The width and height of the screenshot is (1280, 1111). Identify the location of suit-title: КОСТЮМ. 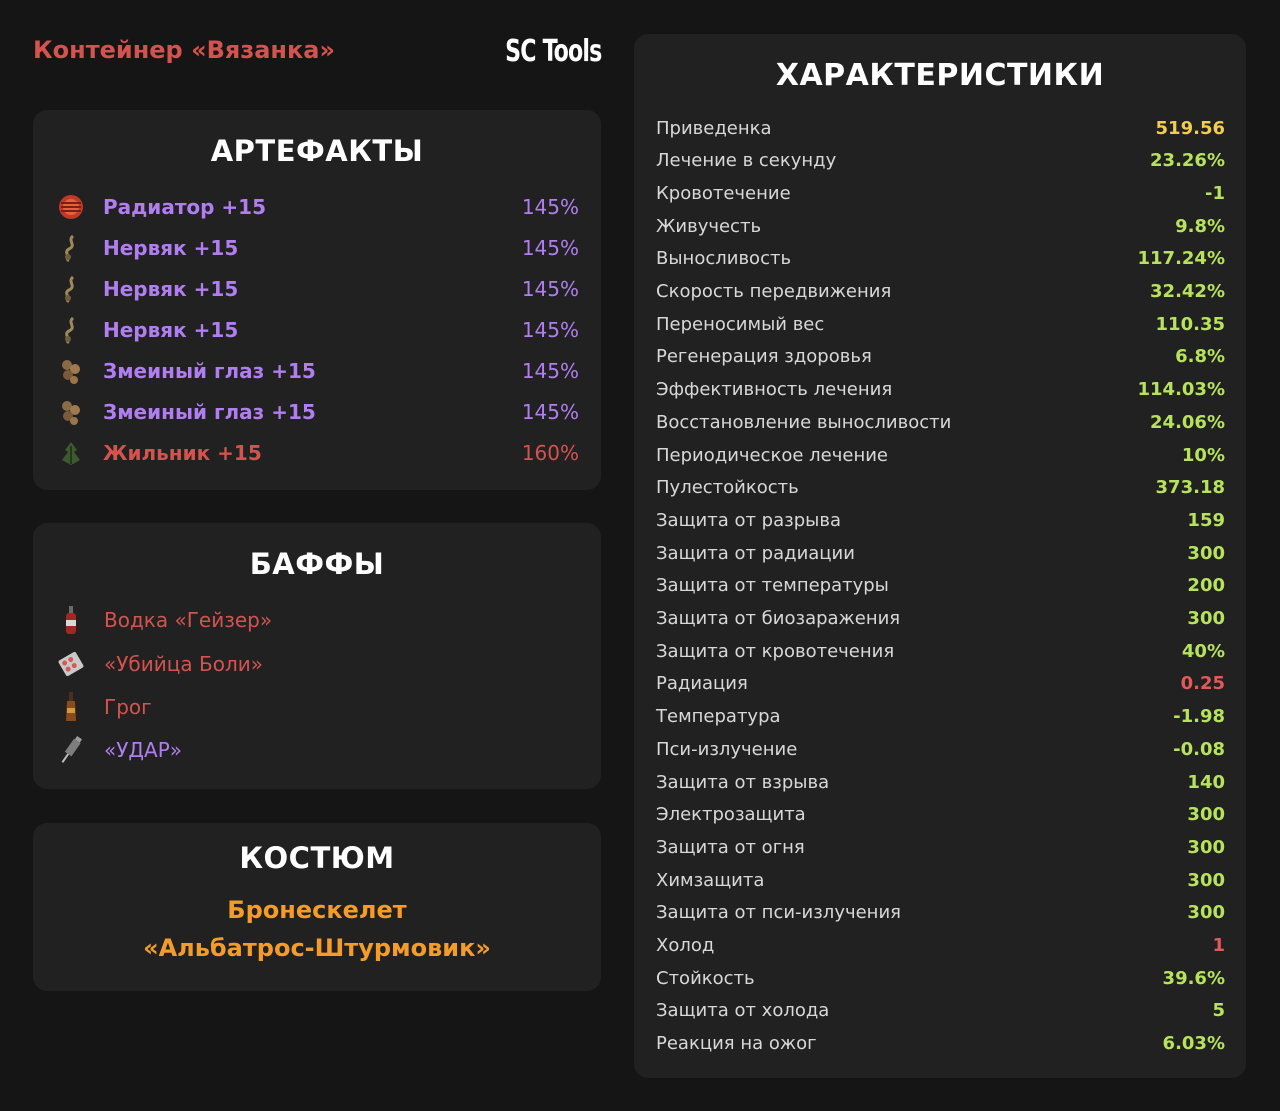
(317, 858).